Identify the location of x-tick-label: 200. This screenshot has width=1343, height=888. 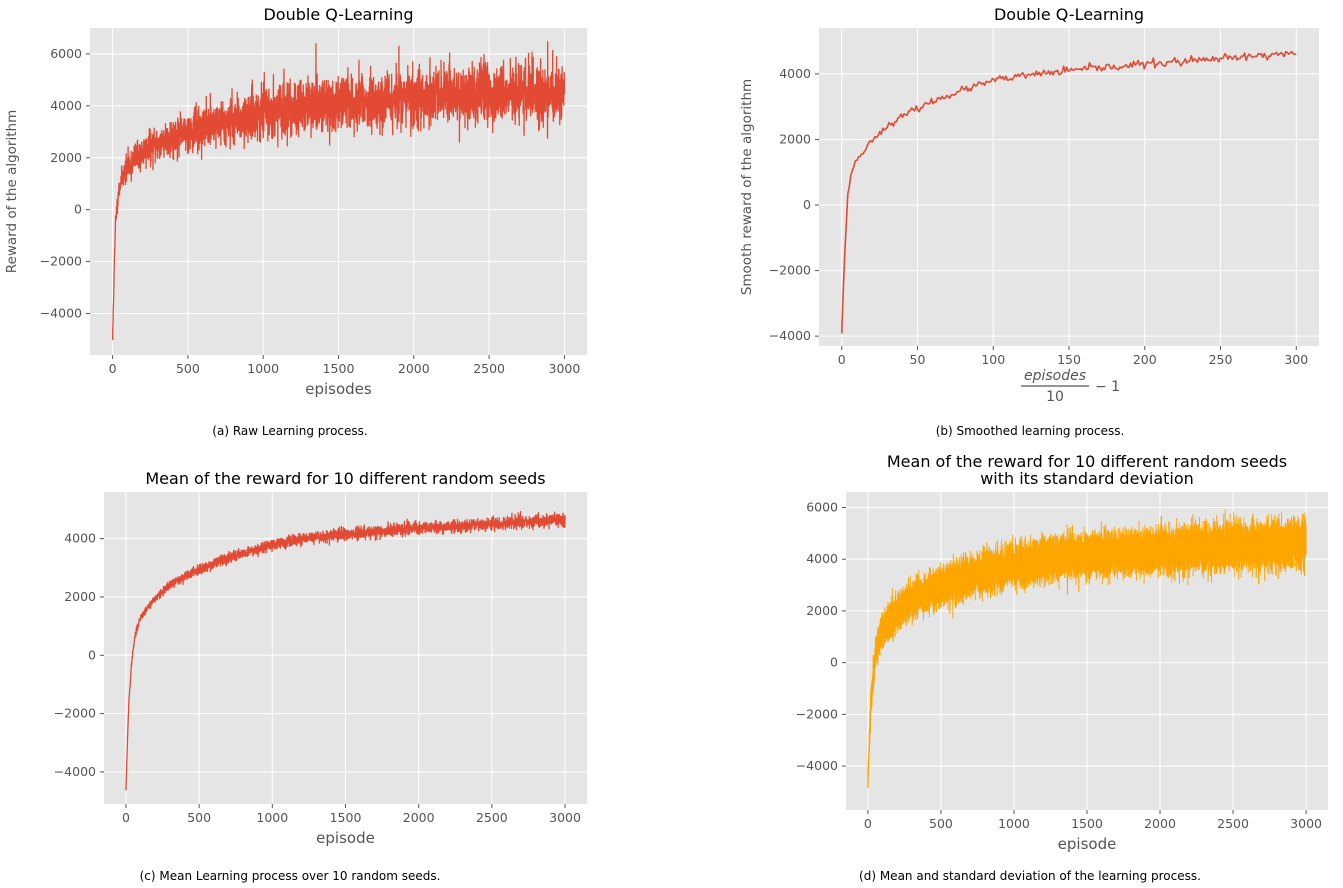
(1145, 359).